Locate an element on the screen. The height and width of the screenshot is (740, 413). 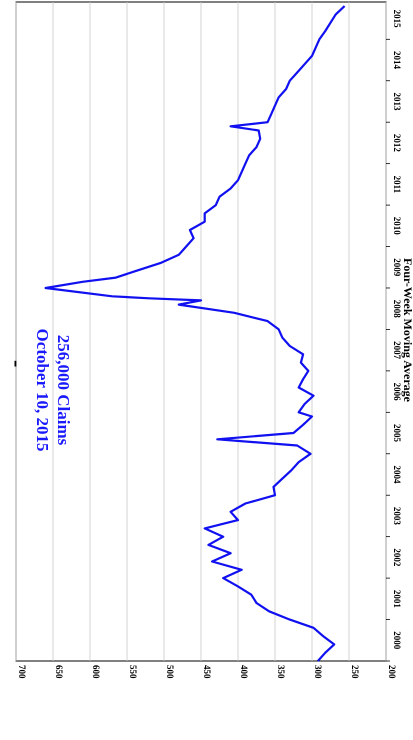
annotation-line-1: 256,000 Claims is located at coordinates (63, 390).